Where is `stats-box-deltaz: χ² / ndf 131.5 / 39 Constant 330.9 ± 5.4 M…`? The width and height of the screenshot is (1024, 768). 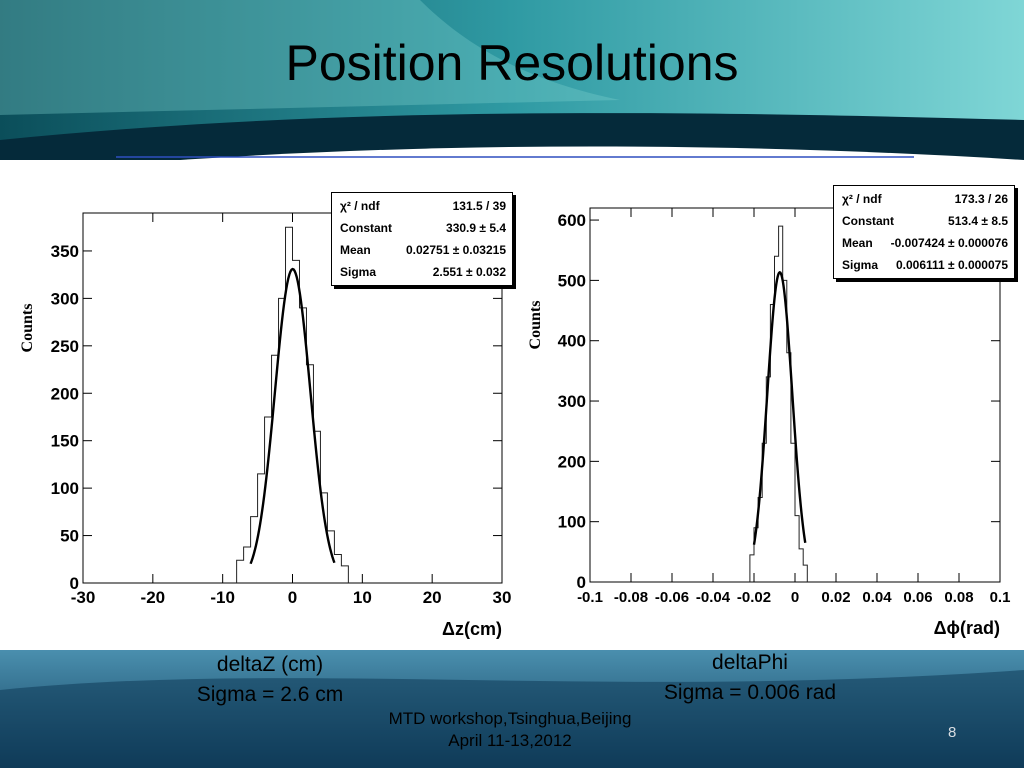
stats-box-deltaz: χ² / ndf 131.5 / 39 Constant 330.9 ± 5.4 M… is located at coordinates (422, 239).